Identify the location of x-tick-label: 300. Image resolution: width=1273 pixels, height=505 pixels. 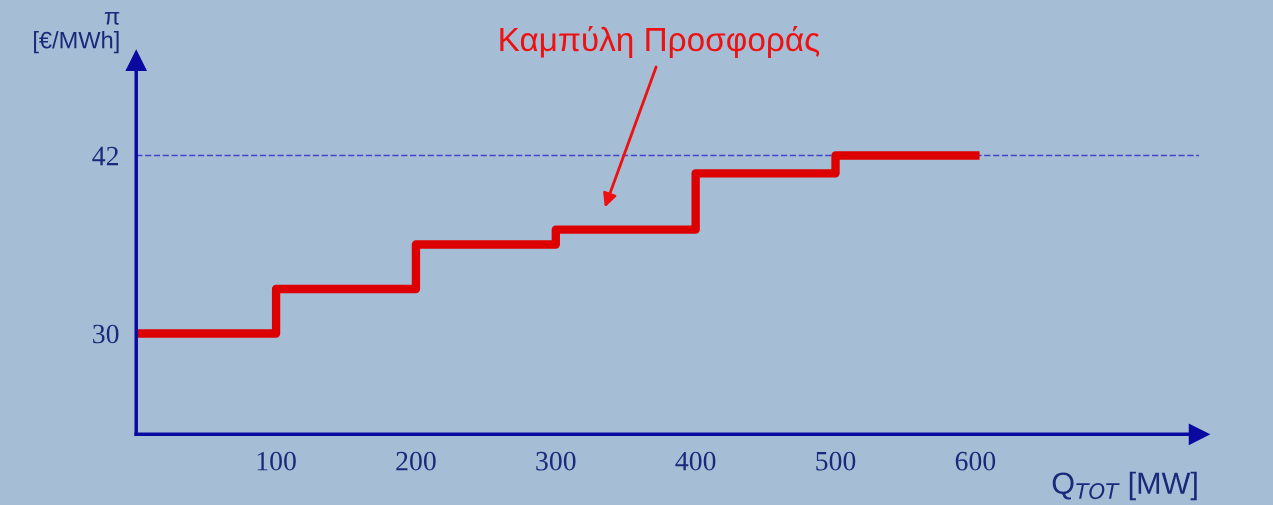
(556, 461).